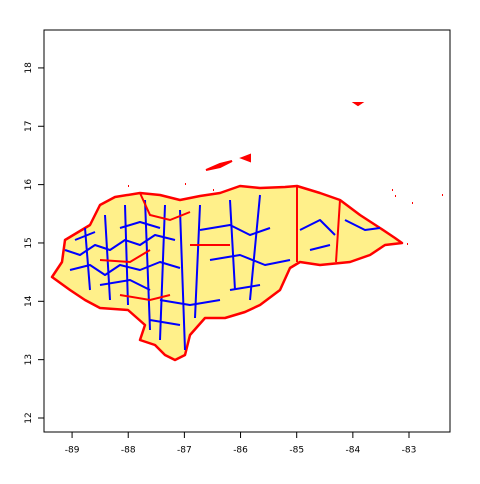 This screenshot has height=484, width=480. I want to click on x-tick-label: -88, so click(128, 451).